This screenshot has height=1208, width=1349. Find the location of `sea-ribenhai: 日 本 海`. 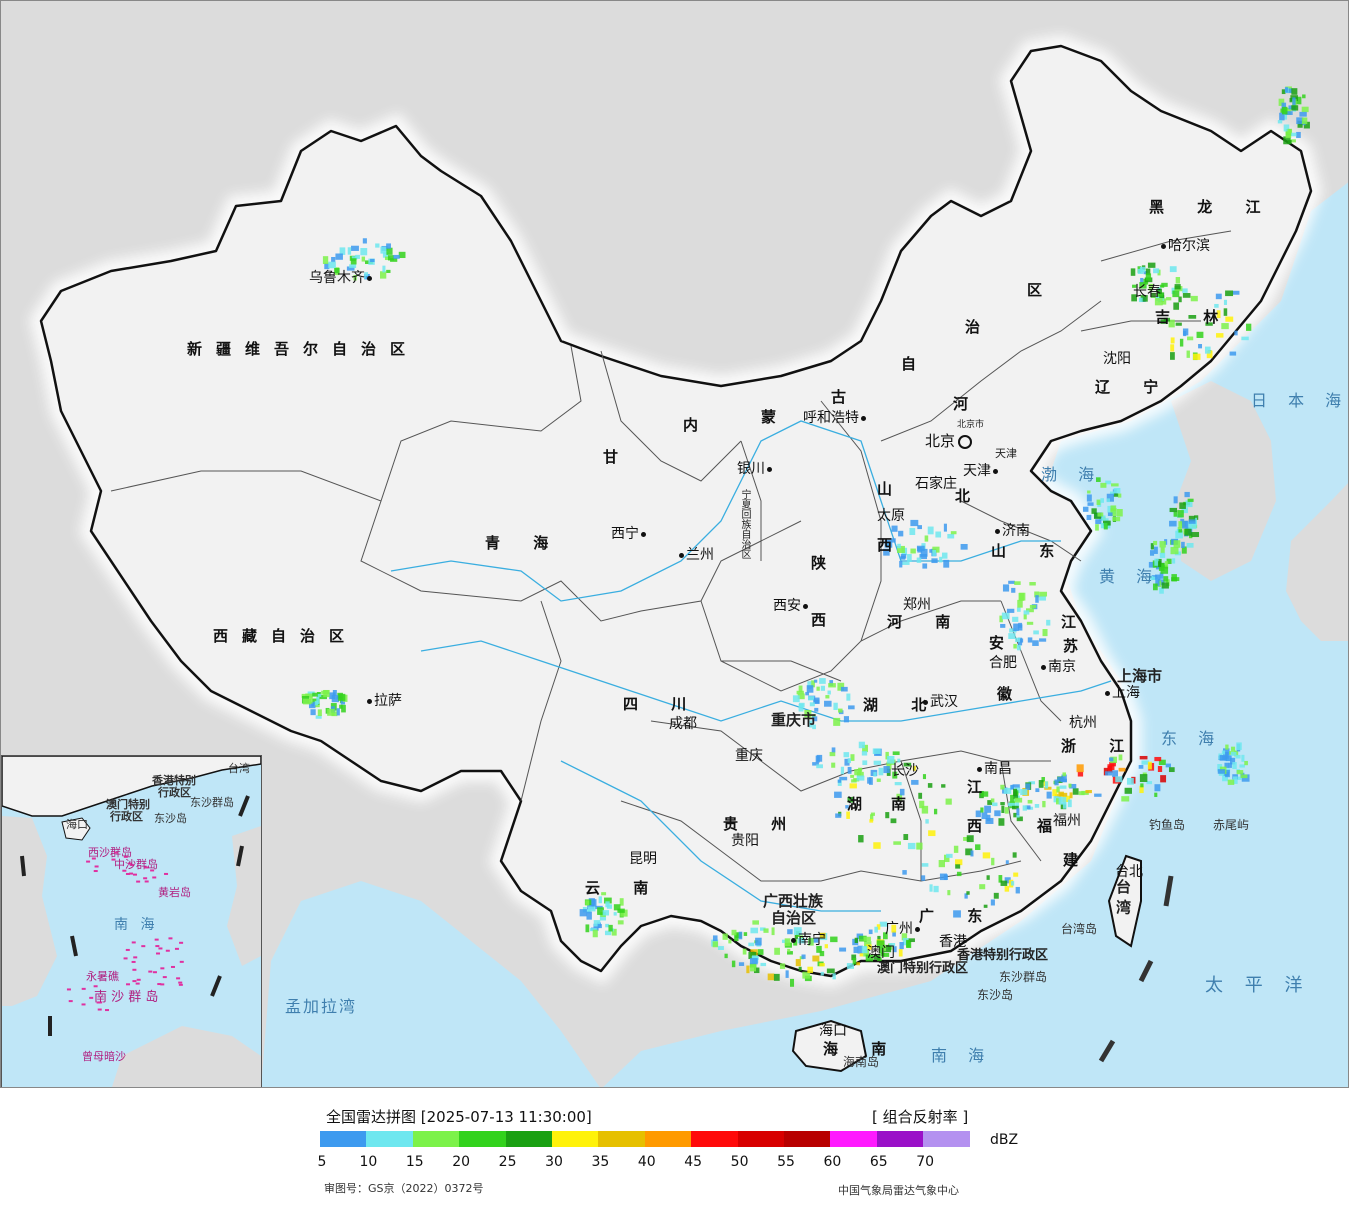

sea-ribenhai: 日 本 海 is located at coordinates (1300, 400).